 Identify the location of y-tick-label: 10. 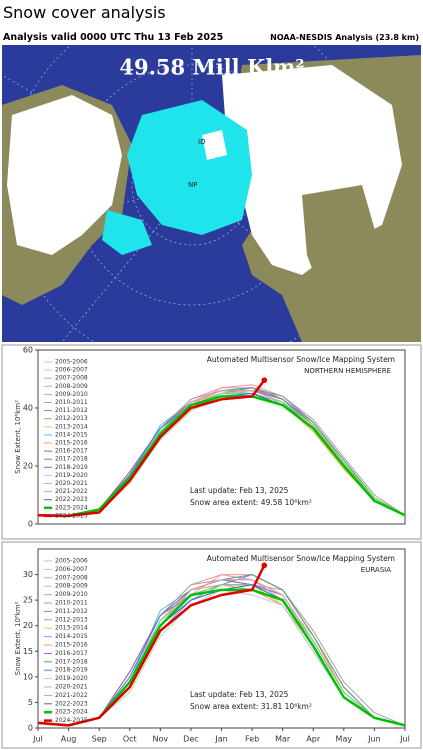
(28, 676).